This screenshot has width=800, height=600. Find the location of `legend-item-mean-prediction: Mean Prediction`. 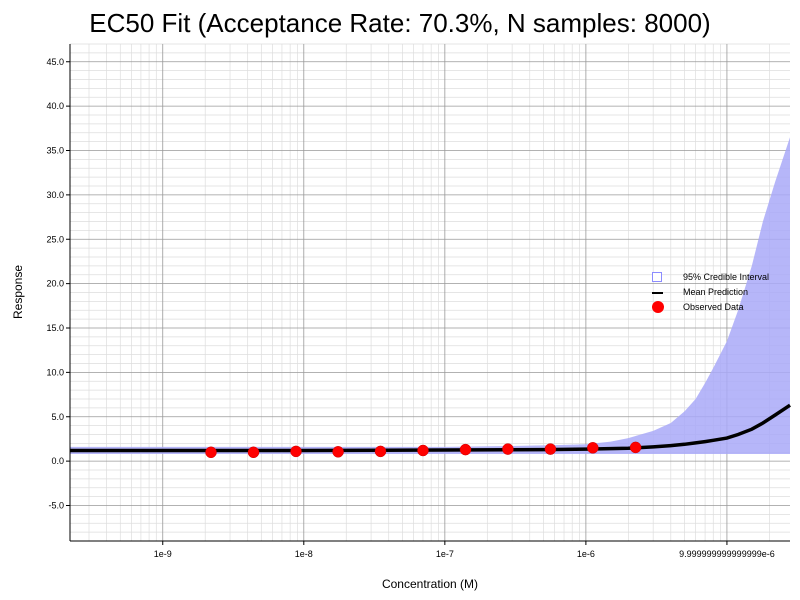

legend-item-mean-prediction: Mean Prediction is located at coordinates (720, 291).